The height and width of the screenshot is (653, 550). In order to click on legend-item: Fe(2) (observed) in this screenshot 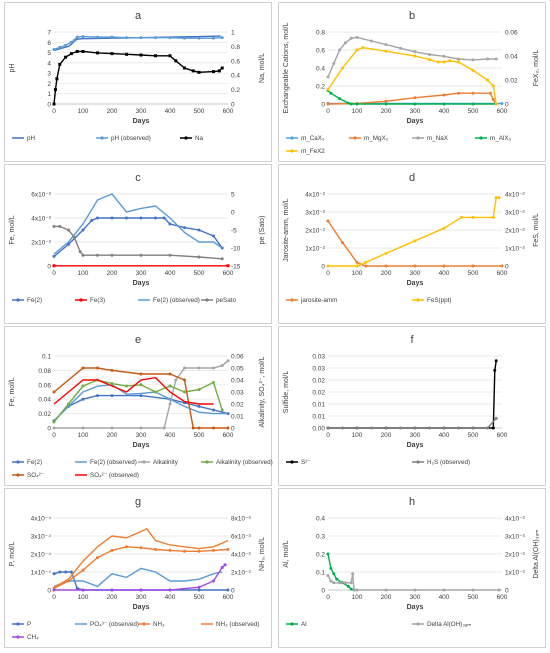, I will do `click(169, 300)`.